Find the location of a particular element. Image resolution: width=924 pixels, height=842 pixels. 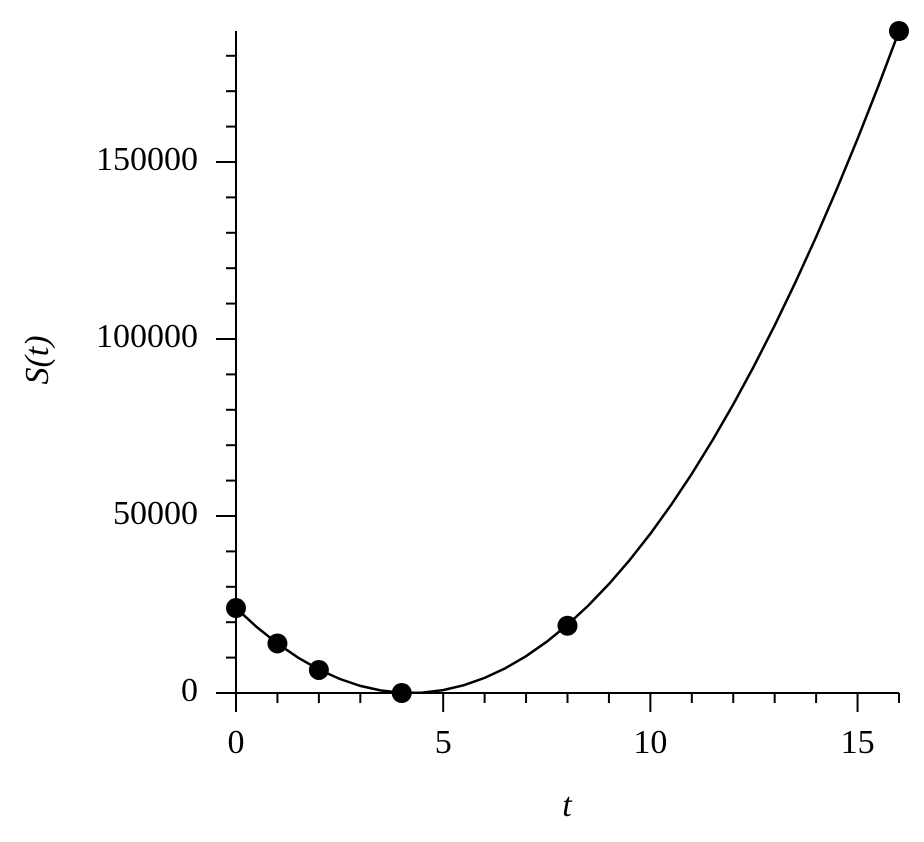

x-tick-label: 0 is located at coordinates (236, 742).